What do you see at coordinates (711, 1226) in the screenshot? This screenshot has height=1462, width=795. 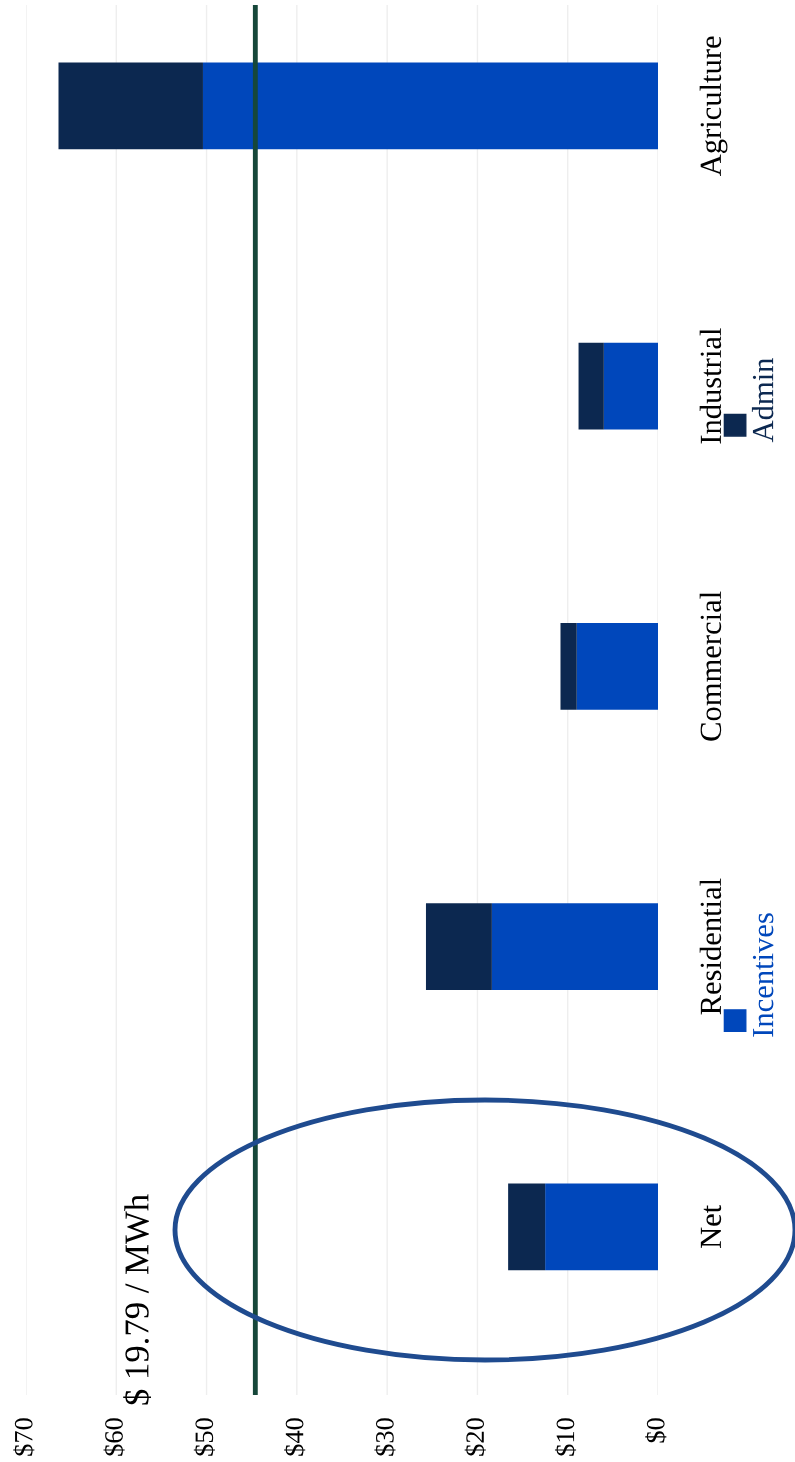 I see `y-tick-label: Net` at bounding box center [711, 1226].